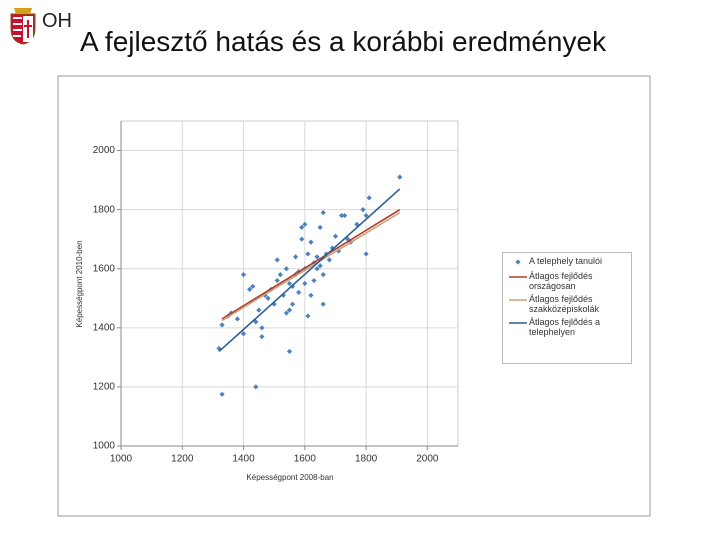  I want to click on legend-label: Átlagos fejlődés országosan, so click(561, 281).